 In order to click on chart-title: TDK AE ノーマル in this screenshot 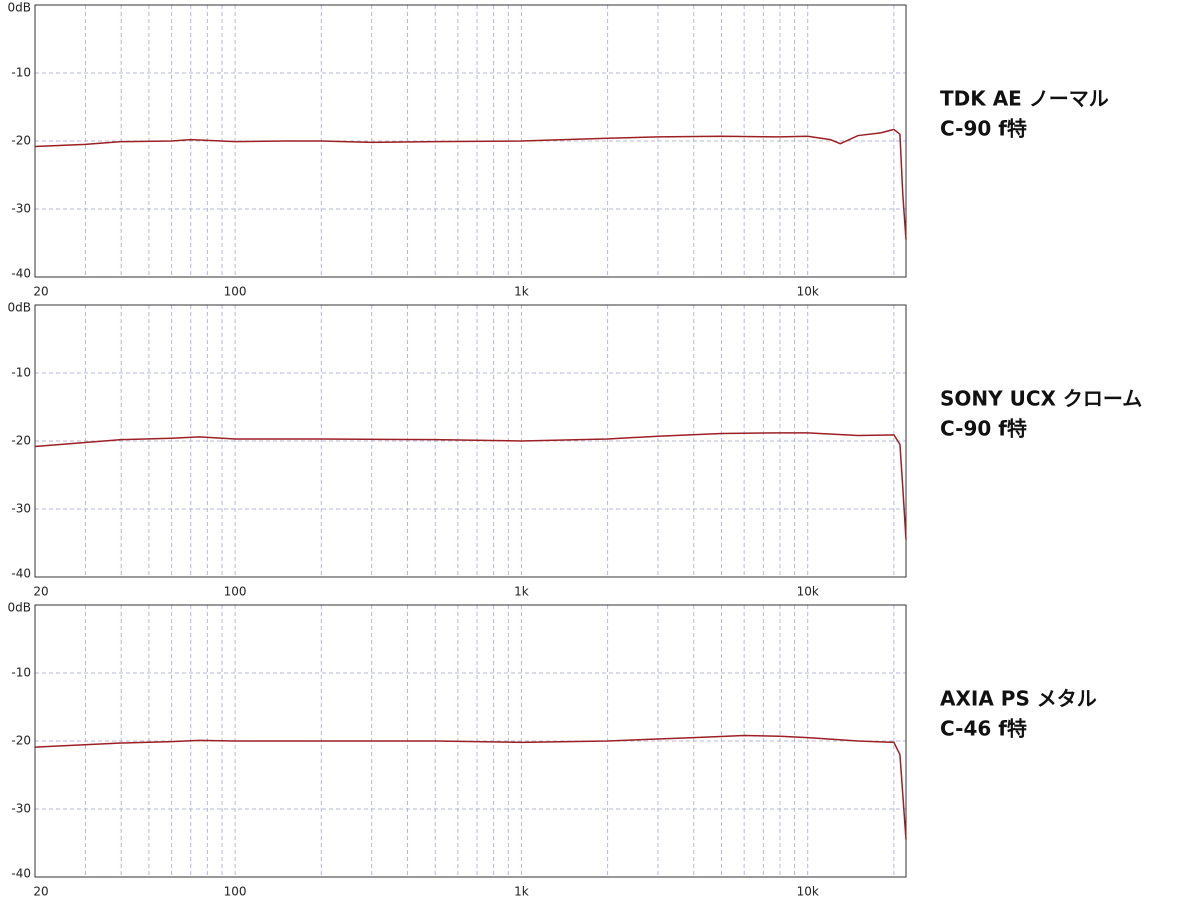, I will do `click(1024, 99)`.